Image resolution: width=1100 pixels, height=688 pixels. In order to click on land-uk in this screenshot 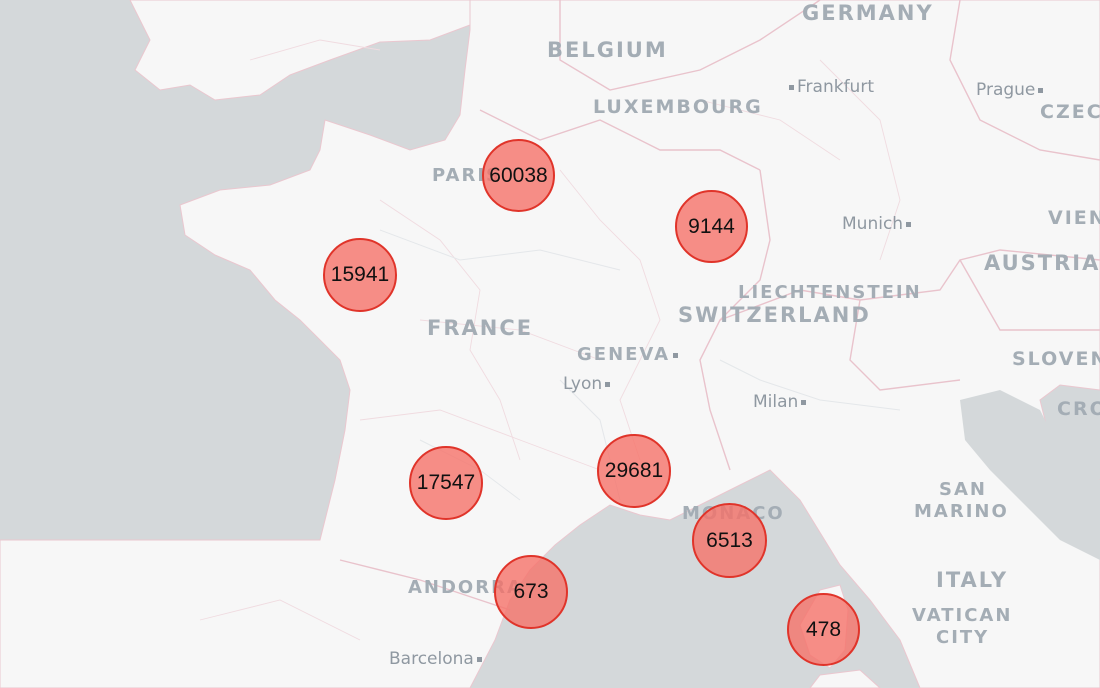, I will do `click(305, 50)`.